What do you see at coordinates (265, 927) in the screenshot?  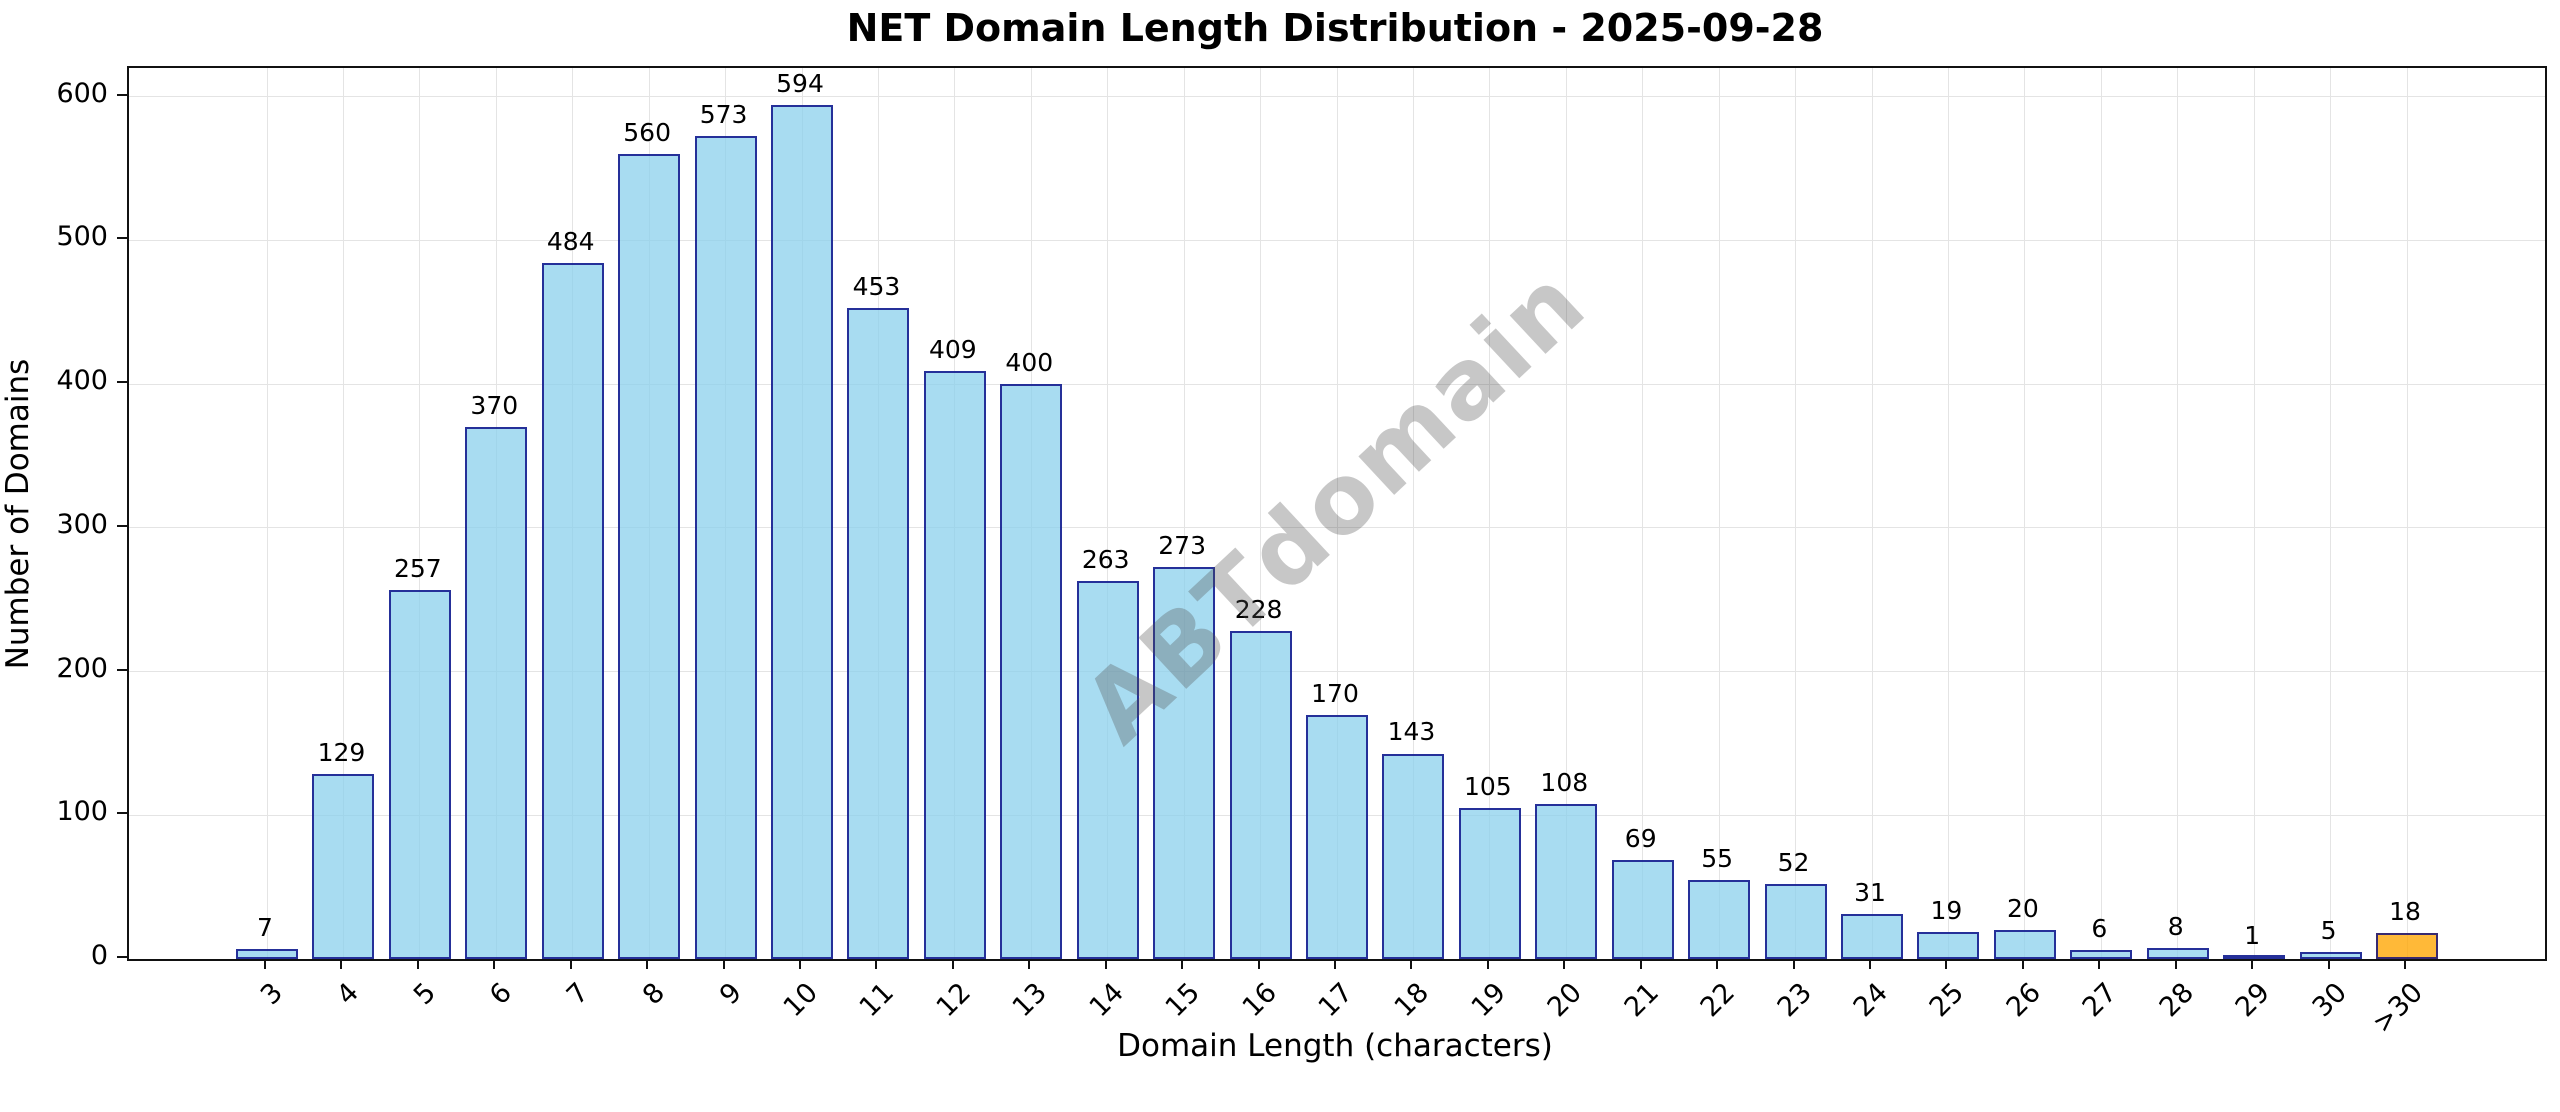 I see `bar-value-label: 7` at bounding box center [265, 927].